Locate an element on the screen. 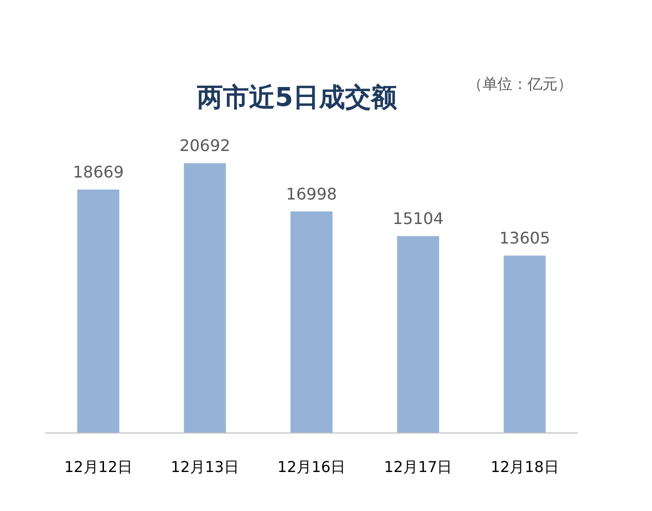 Image resolution: width=652 pixels, height=511 pixels. chart-subtitle: （单位：亿元） is located at coordinates (520, 84).